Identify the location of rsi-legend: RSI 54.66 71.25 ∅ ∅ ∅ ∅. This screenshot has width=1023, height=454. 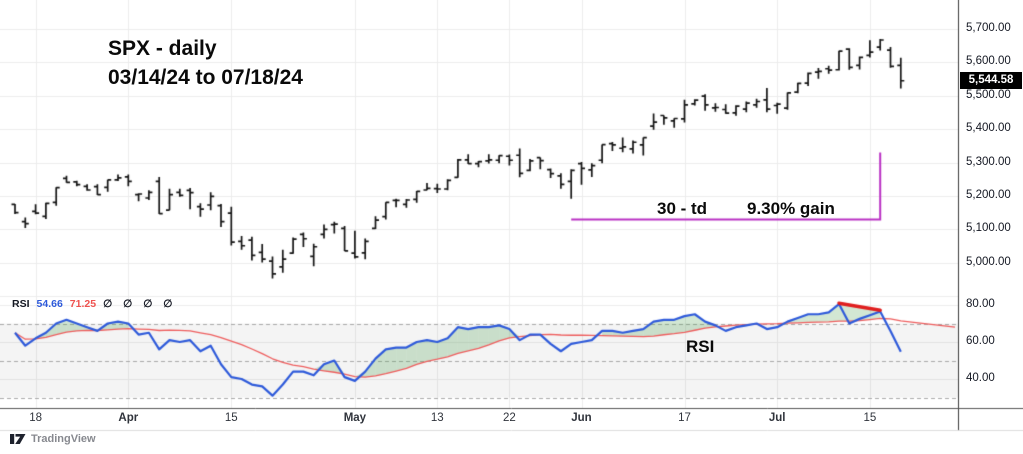
(94, 304).